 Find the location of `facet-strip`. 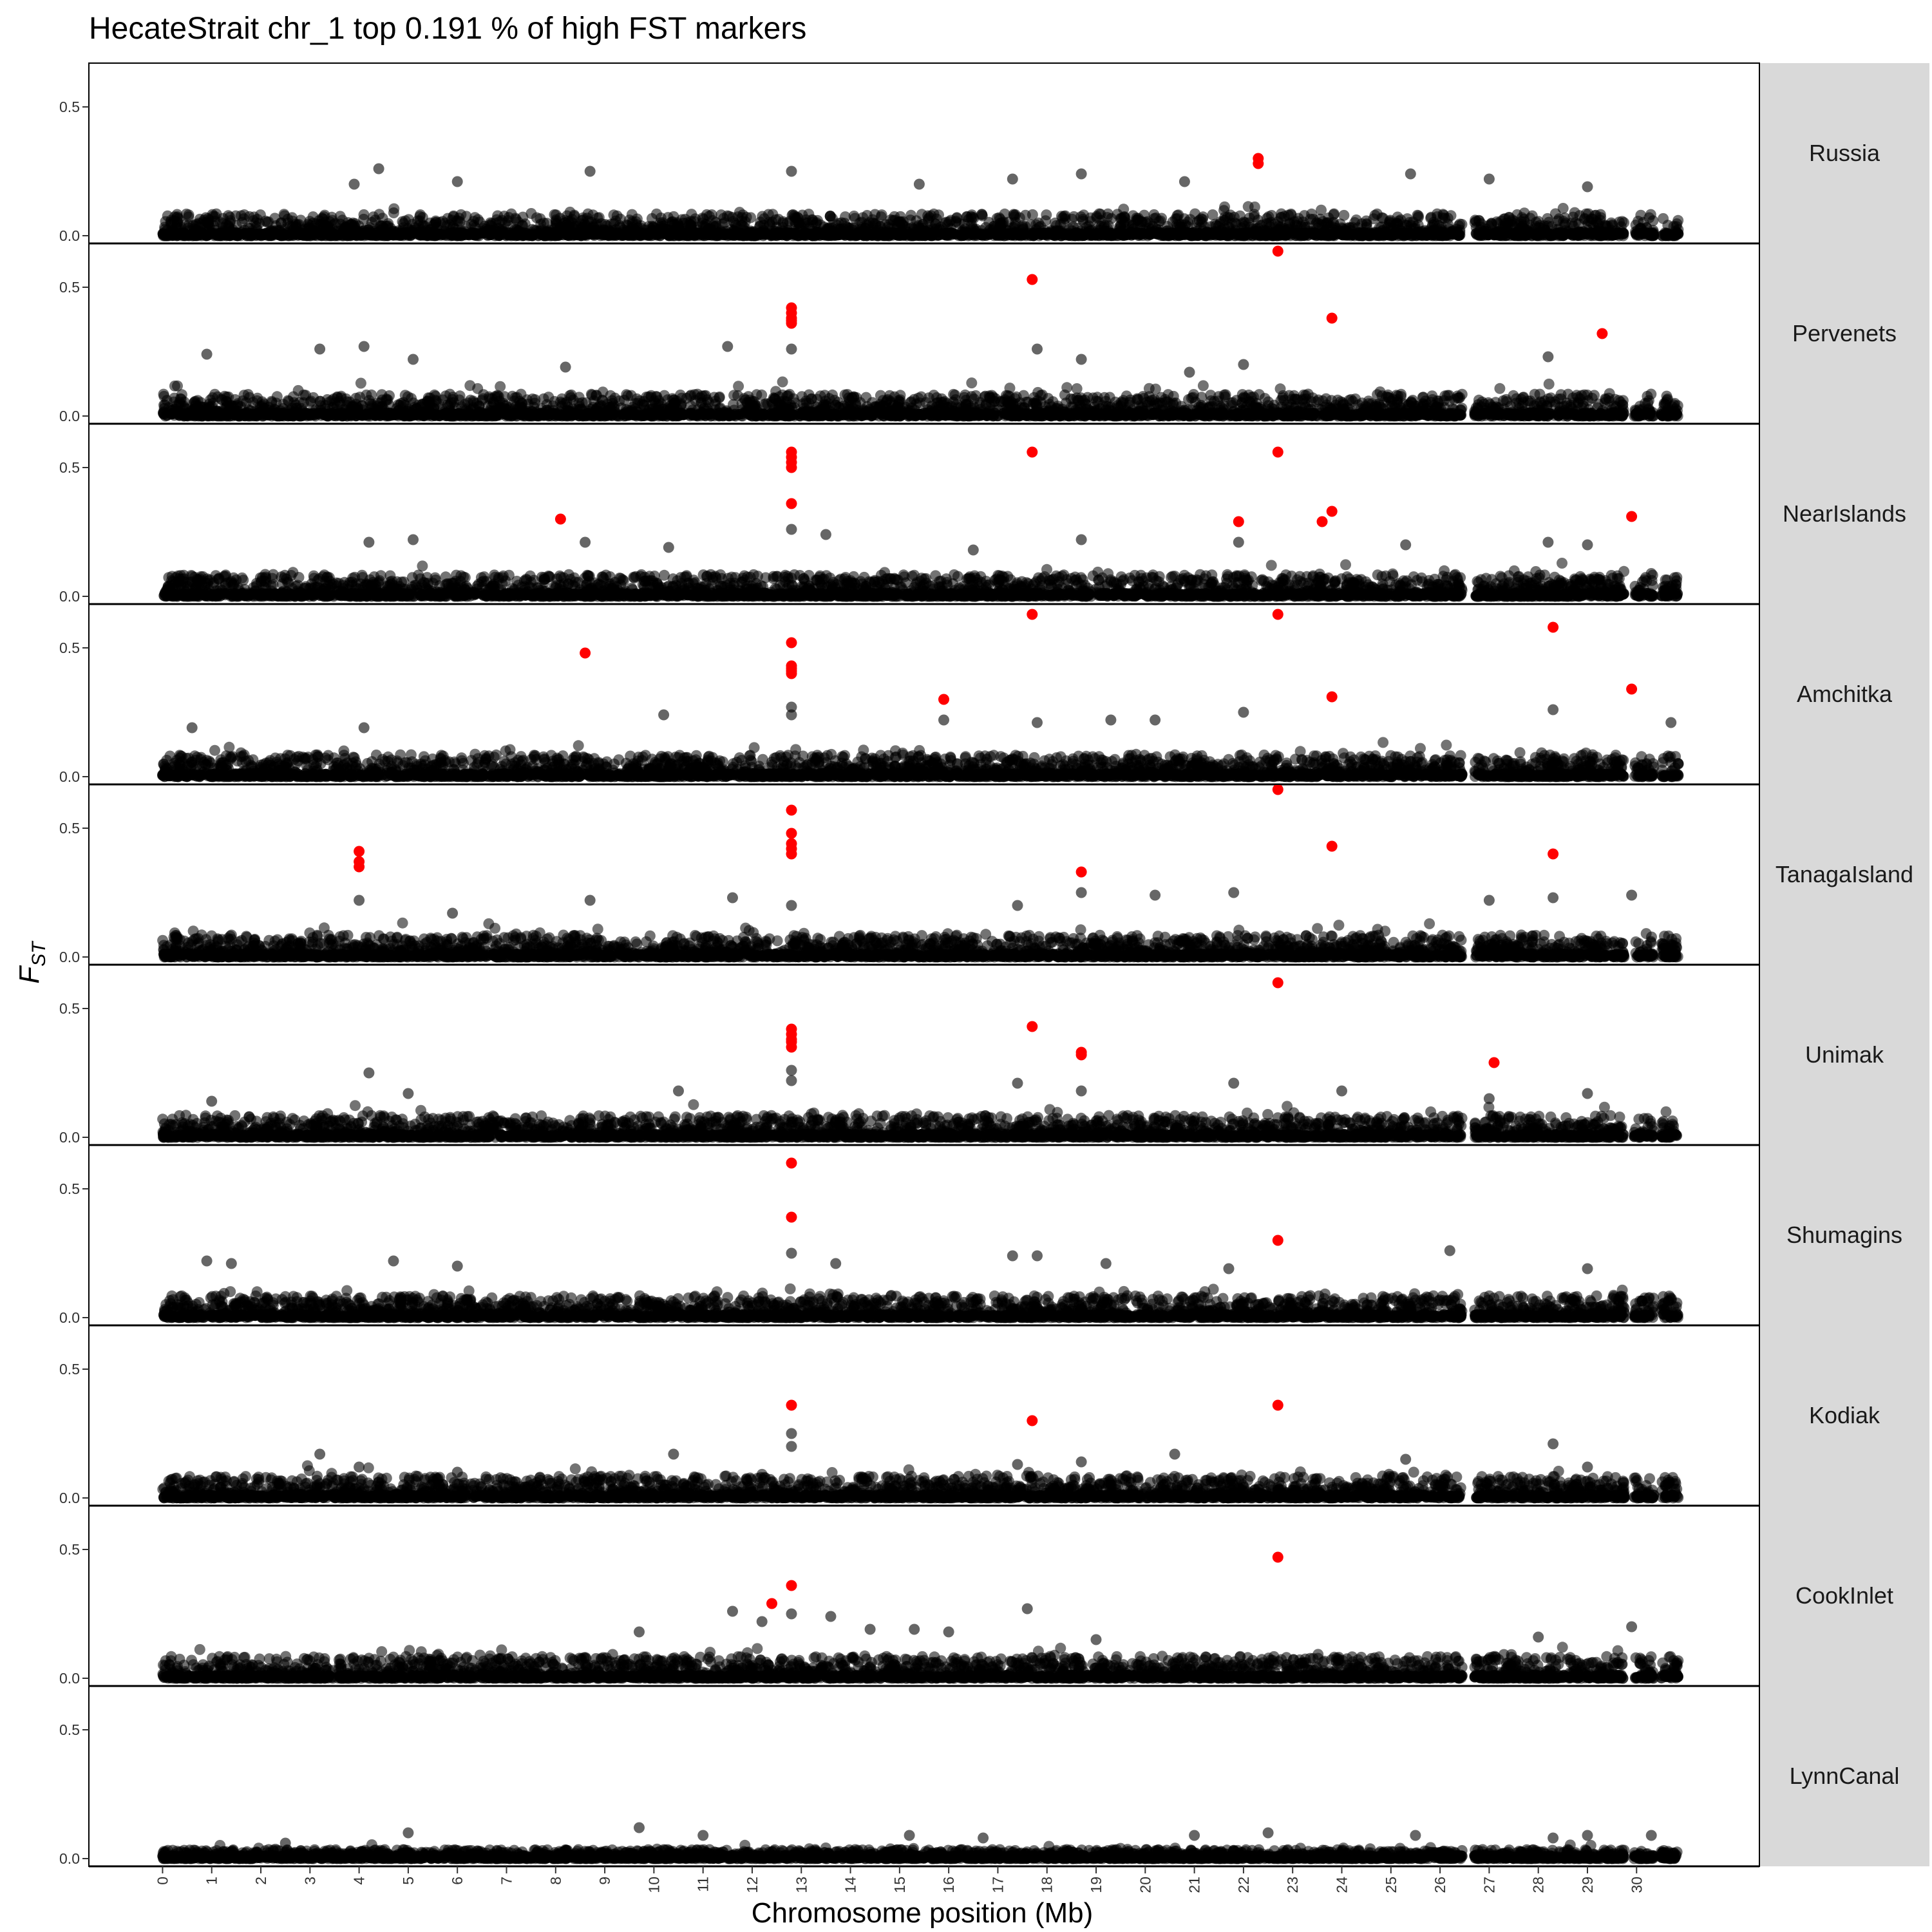

facet-strip is located at coordinates (1844, 153).